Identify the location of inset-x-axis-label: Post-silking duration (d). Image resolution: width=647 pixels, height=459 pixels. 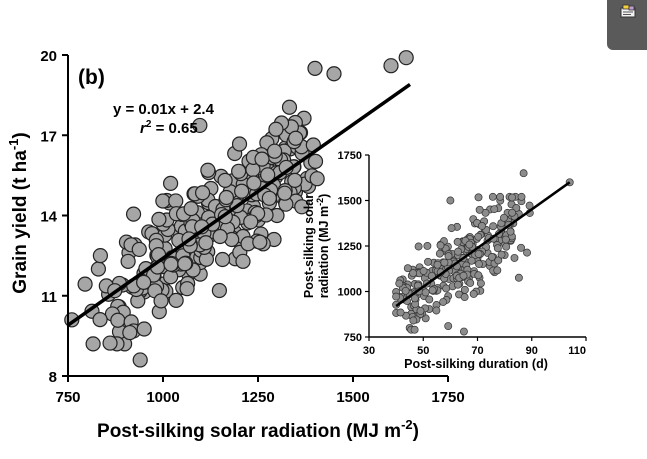
(476, 364).